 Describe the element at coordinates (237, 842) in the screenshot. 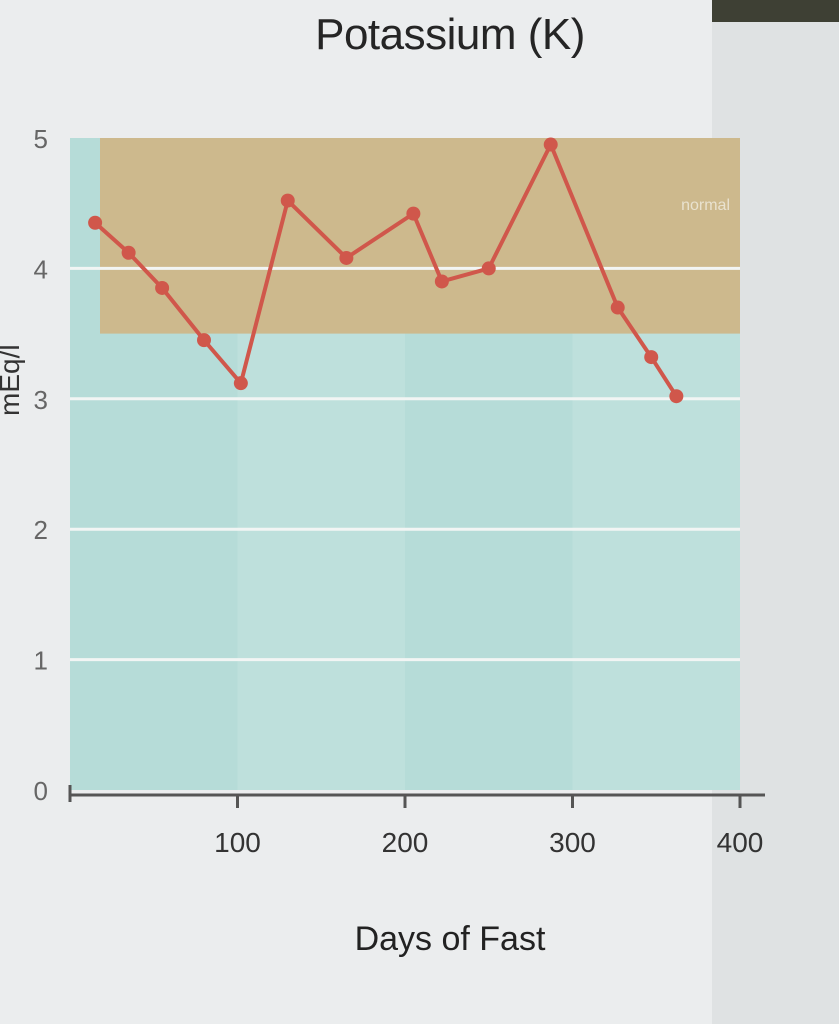

I see `x-tick-label: 100` at that location.